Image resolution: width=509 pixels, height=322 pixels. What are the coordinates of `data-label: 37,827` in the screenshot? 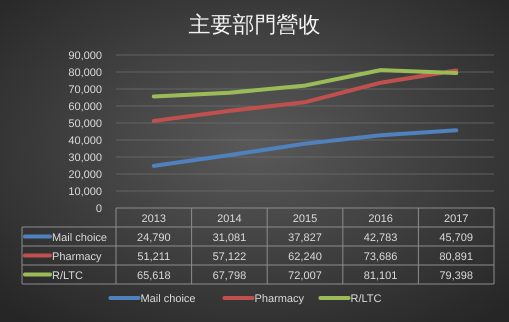 It's located at (305, 238).